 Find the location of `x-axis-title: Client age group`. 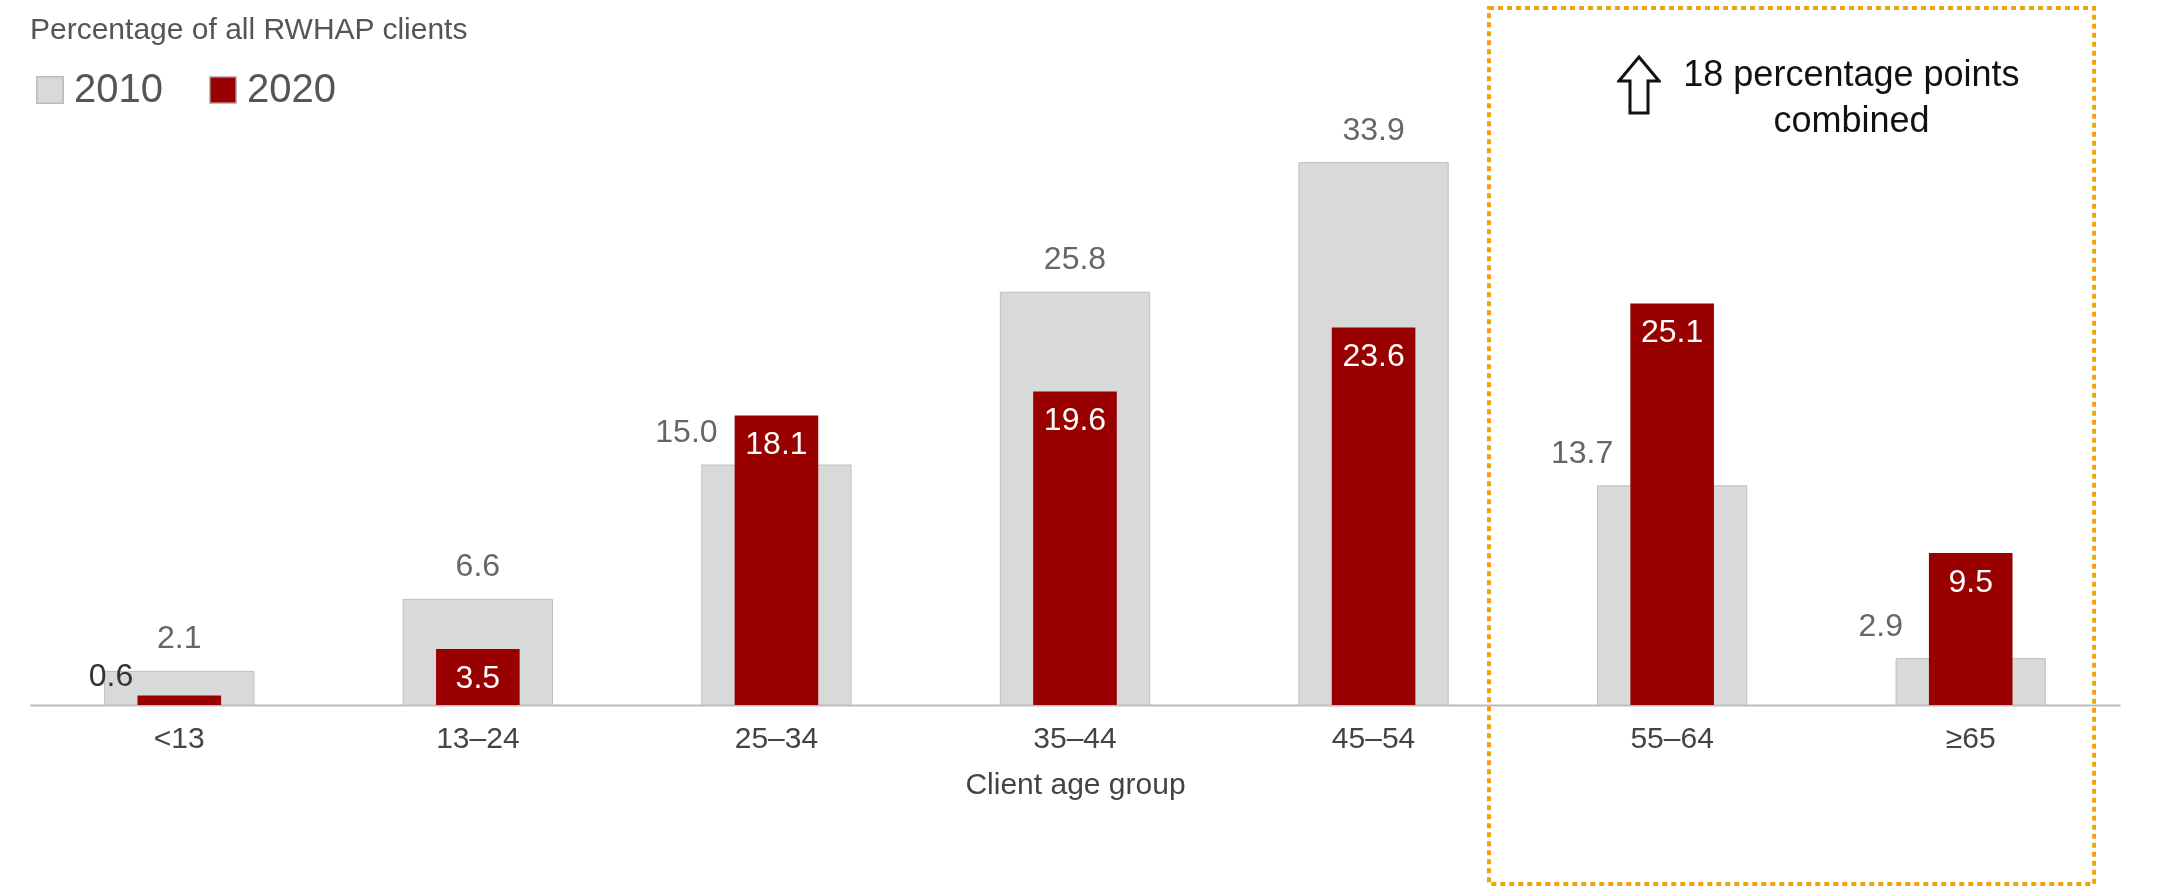

x-axis-title: Client age group is located at coordinates (1075, 783).